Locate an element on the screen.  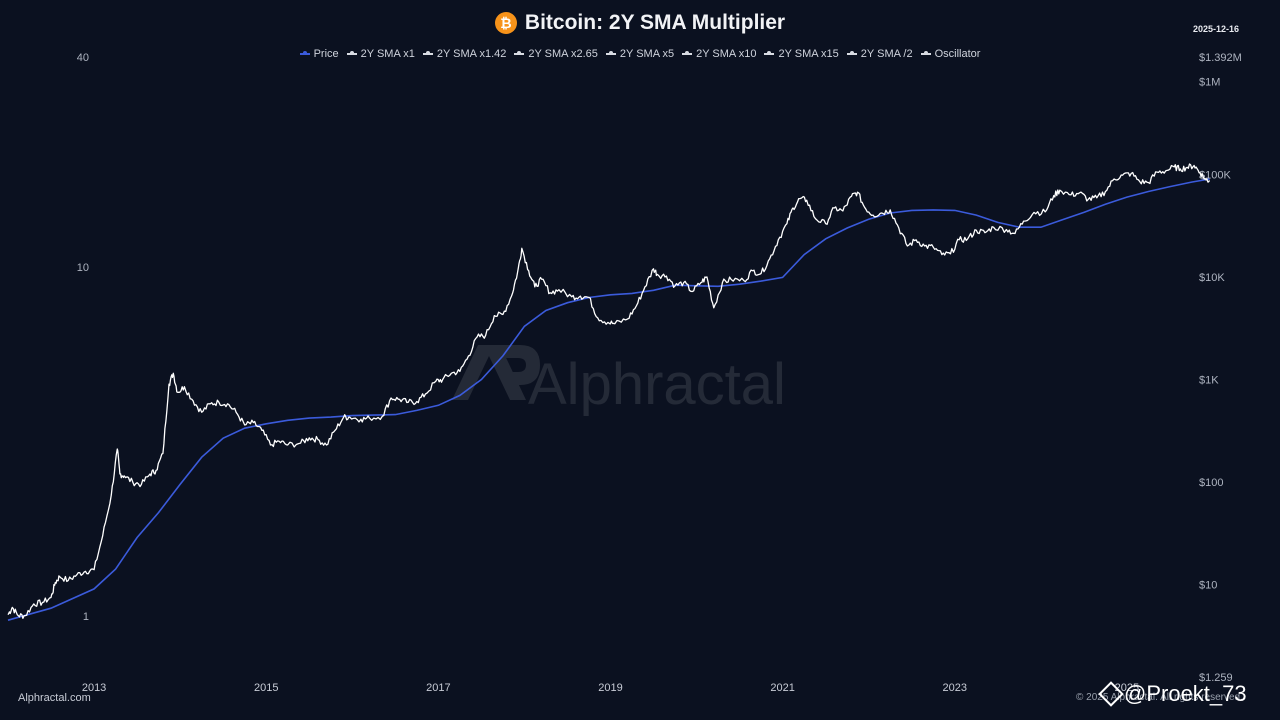
right-tick-label: $10 is located at coordinates (1208, 586).